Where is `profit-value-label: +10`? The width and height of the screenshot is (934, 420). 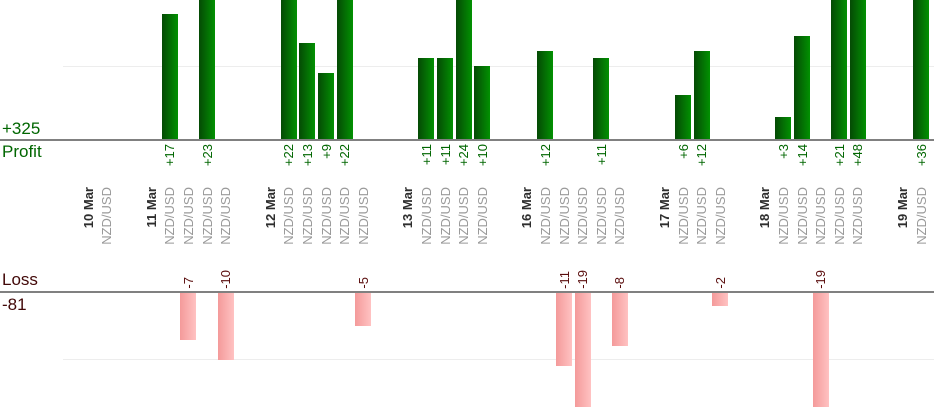
profit-value-label: +10 is located at coordinates (482, 155).